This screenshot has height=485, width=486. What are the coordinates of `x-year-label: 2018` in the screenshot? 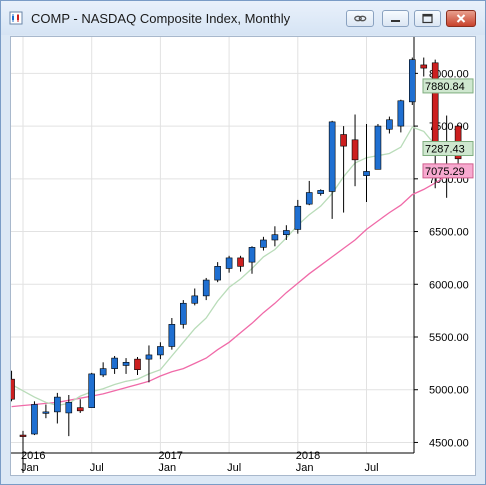 It's located at (308, 456).